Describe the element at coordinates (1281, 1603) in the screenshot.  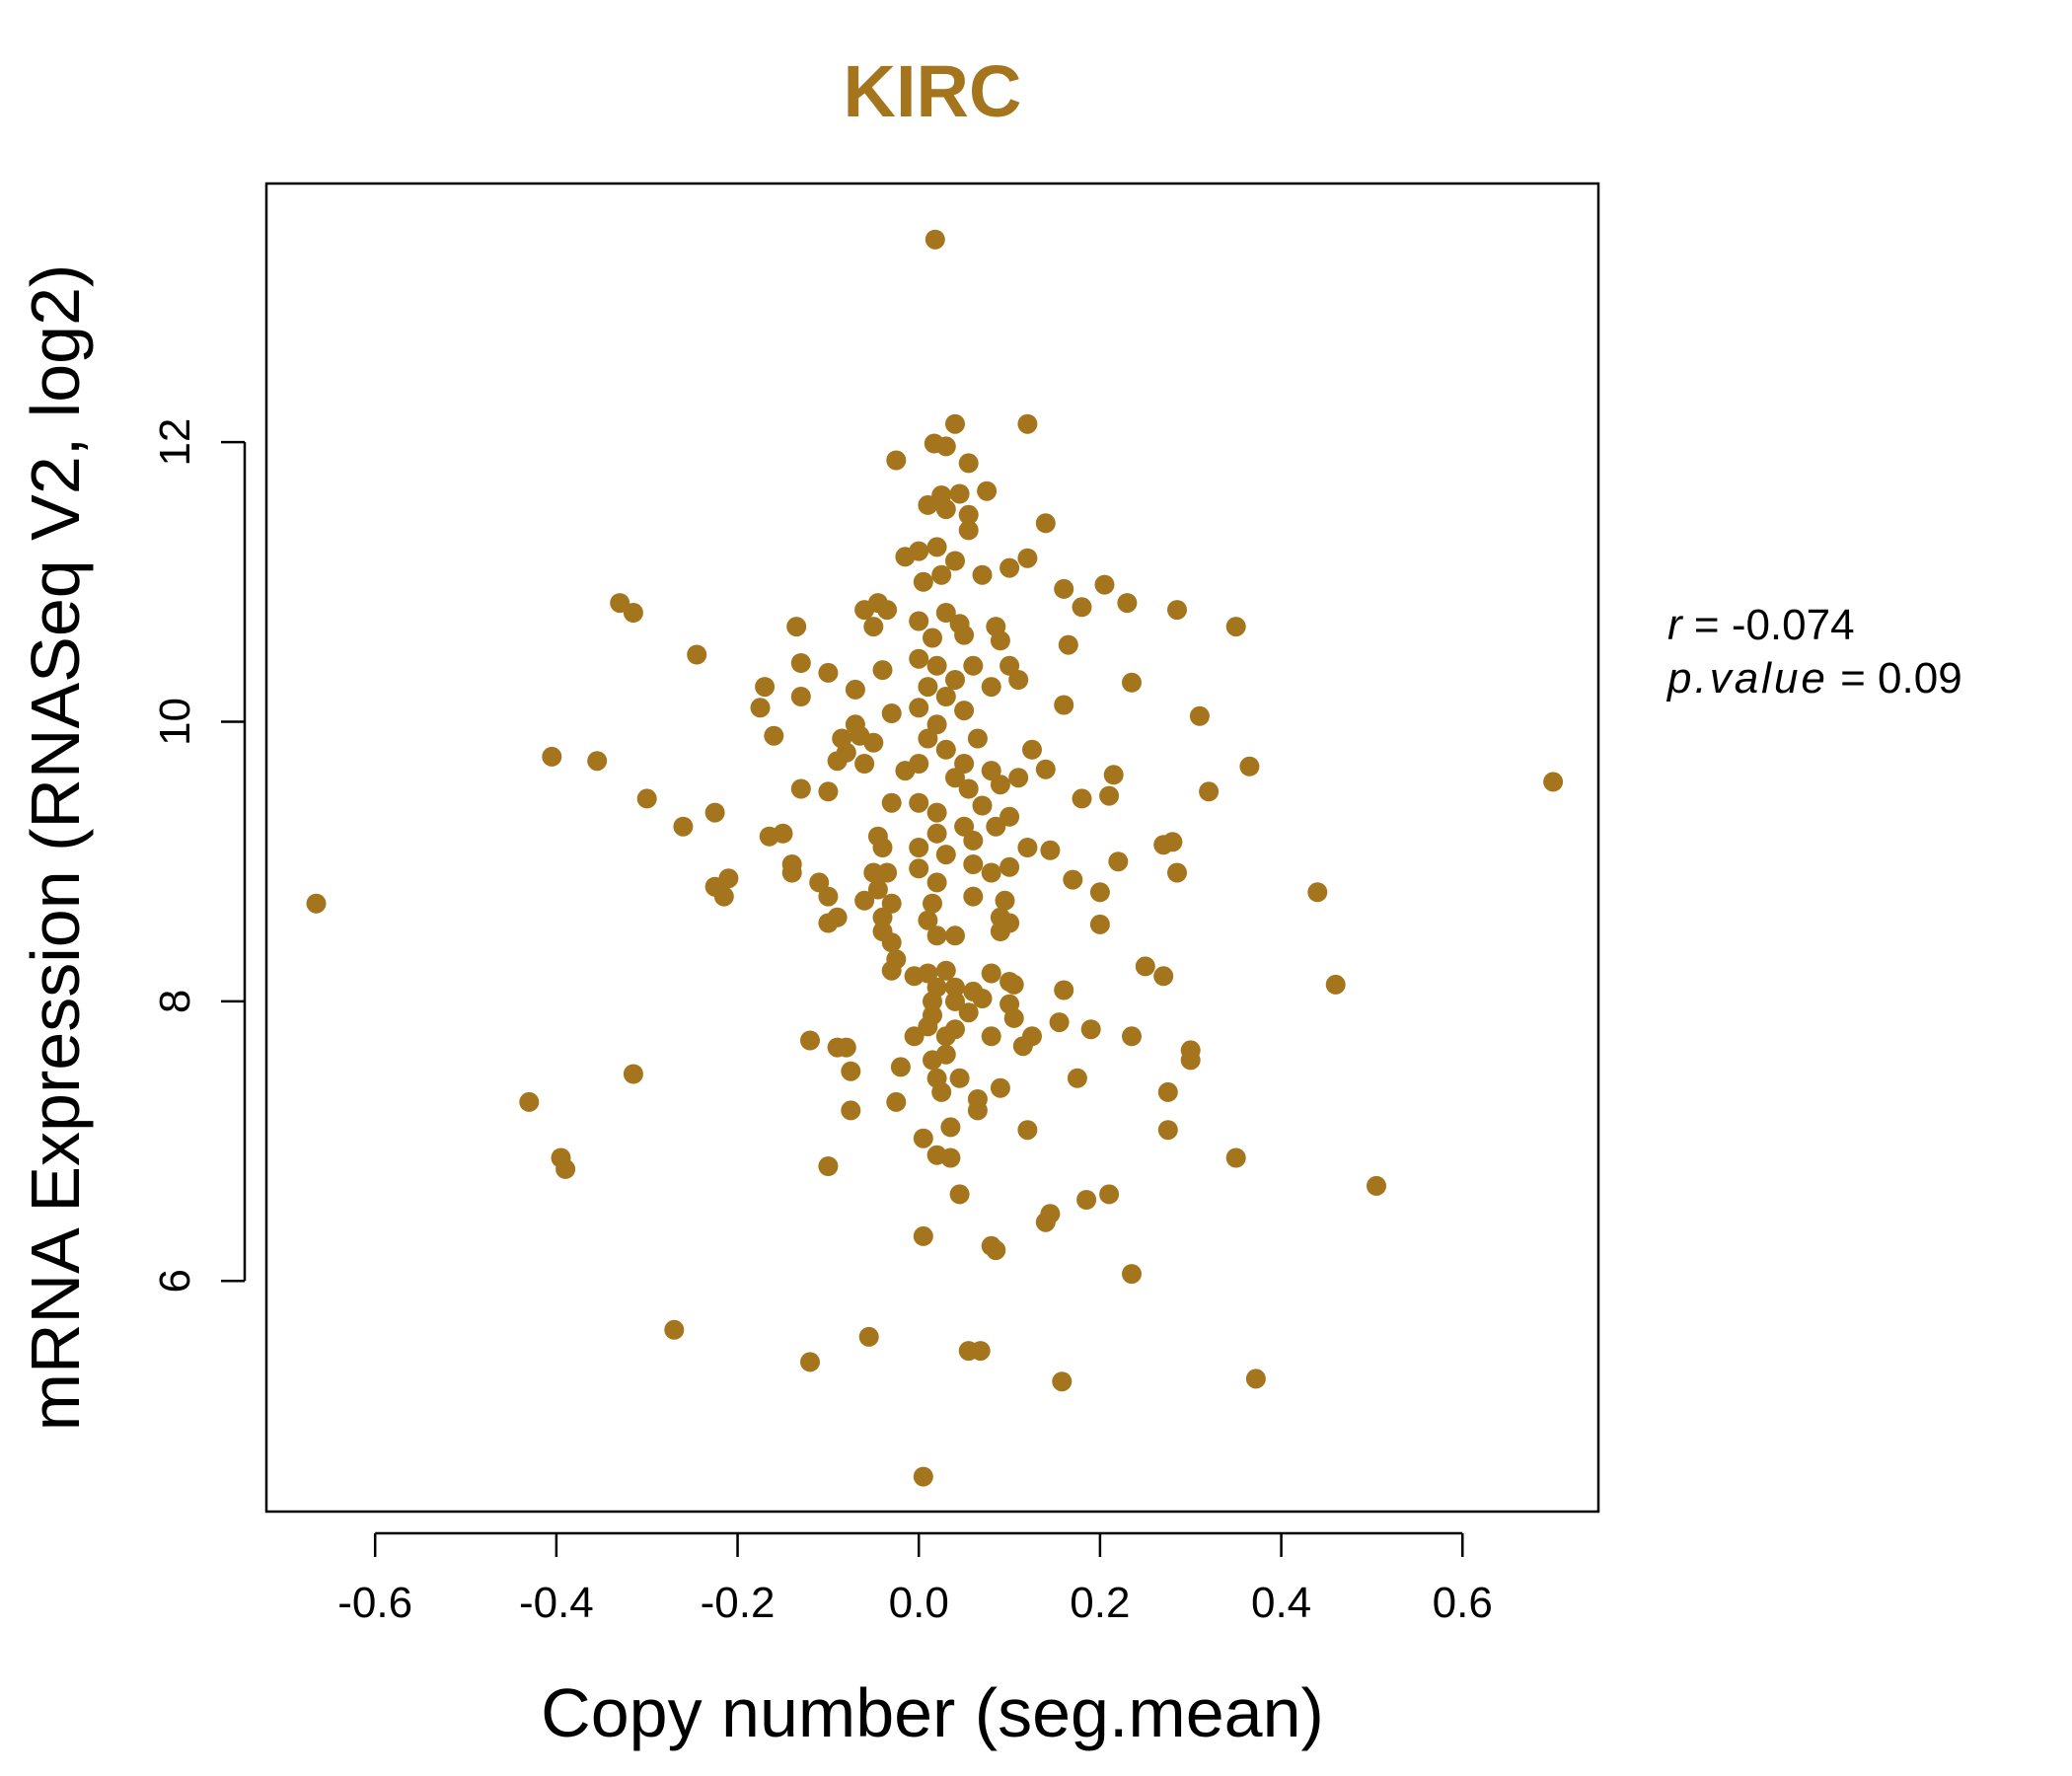
I see `x-tick-label: 0.4` at that location.